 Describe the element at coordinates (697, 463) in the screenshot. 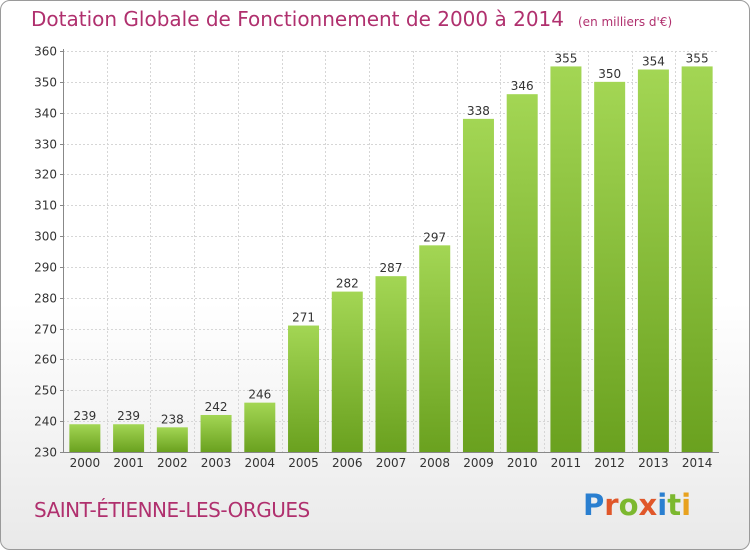

I see `x-tick-label: 2014` at that location.